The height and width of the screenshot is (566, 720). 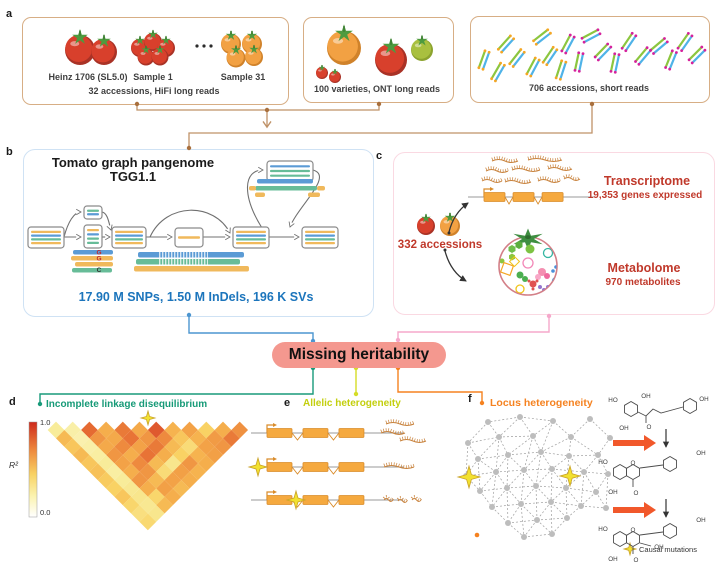 What do you see at coordinates (243, 77) in the screenshot?
I see `sample31-label: Sample 31` at bounding box center [243, 77].